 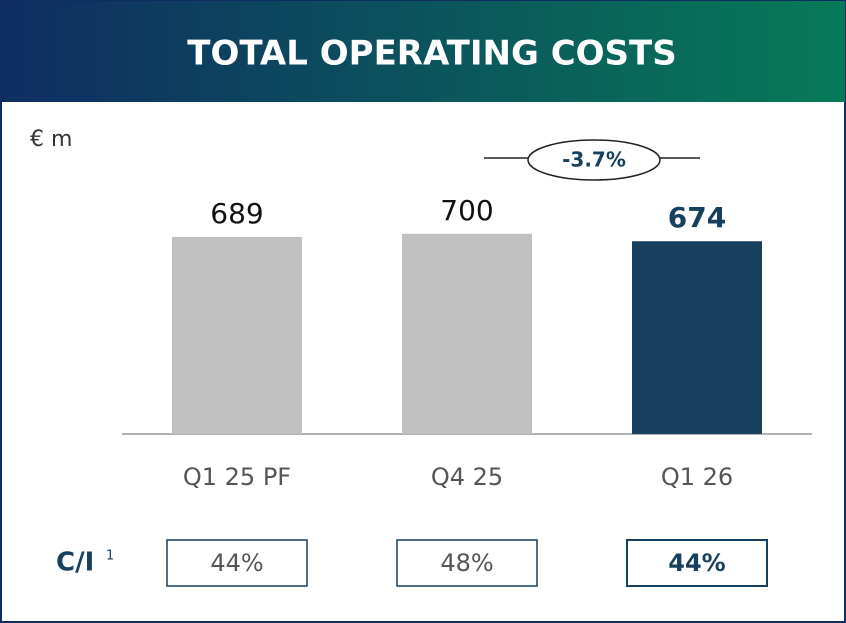 I want to click on annotation: -3.7%, so click(x=594, y=160).